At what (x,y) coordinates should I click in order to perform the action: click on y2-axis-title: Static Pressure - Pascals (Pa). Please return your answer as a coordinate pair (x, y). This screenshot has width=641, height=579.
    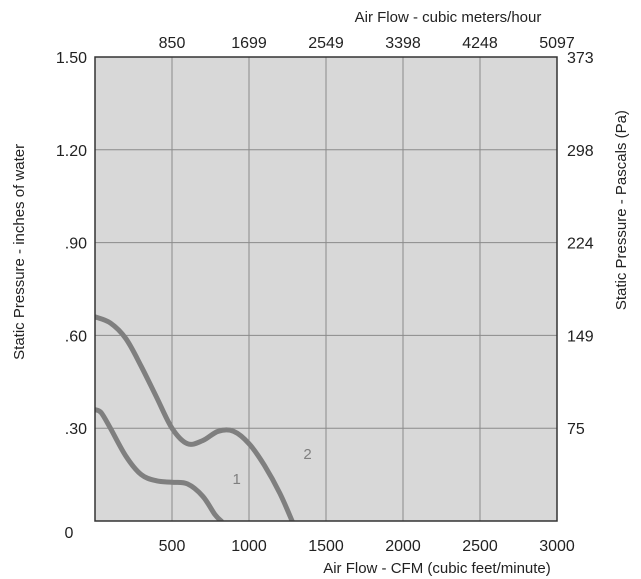
    Looking at the image, I should click on (621, 210).